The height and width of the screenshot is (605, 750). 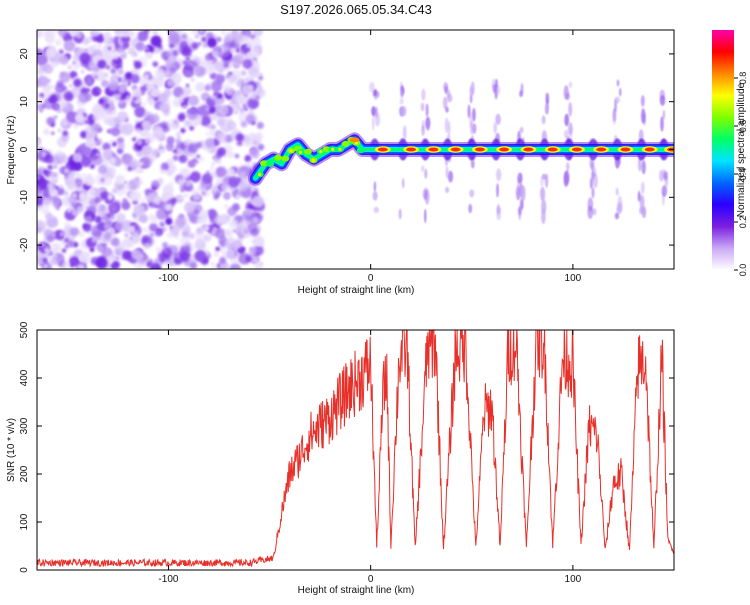 I want to click on y-tick-label: 500, so click(x=24, y=329).